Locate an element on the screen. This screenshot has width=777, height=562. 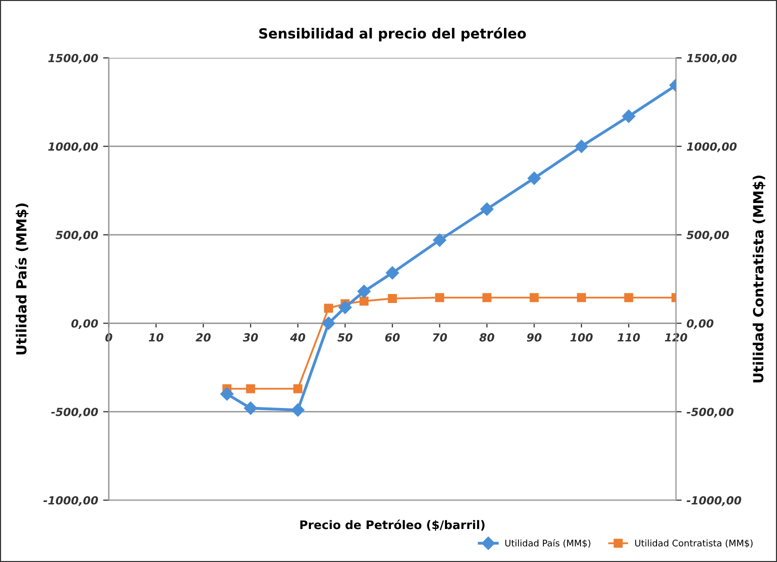
x-tick-label: 80 is located at coordinates (486, 337).